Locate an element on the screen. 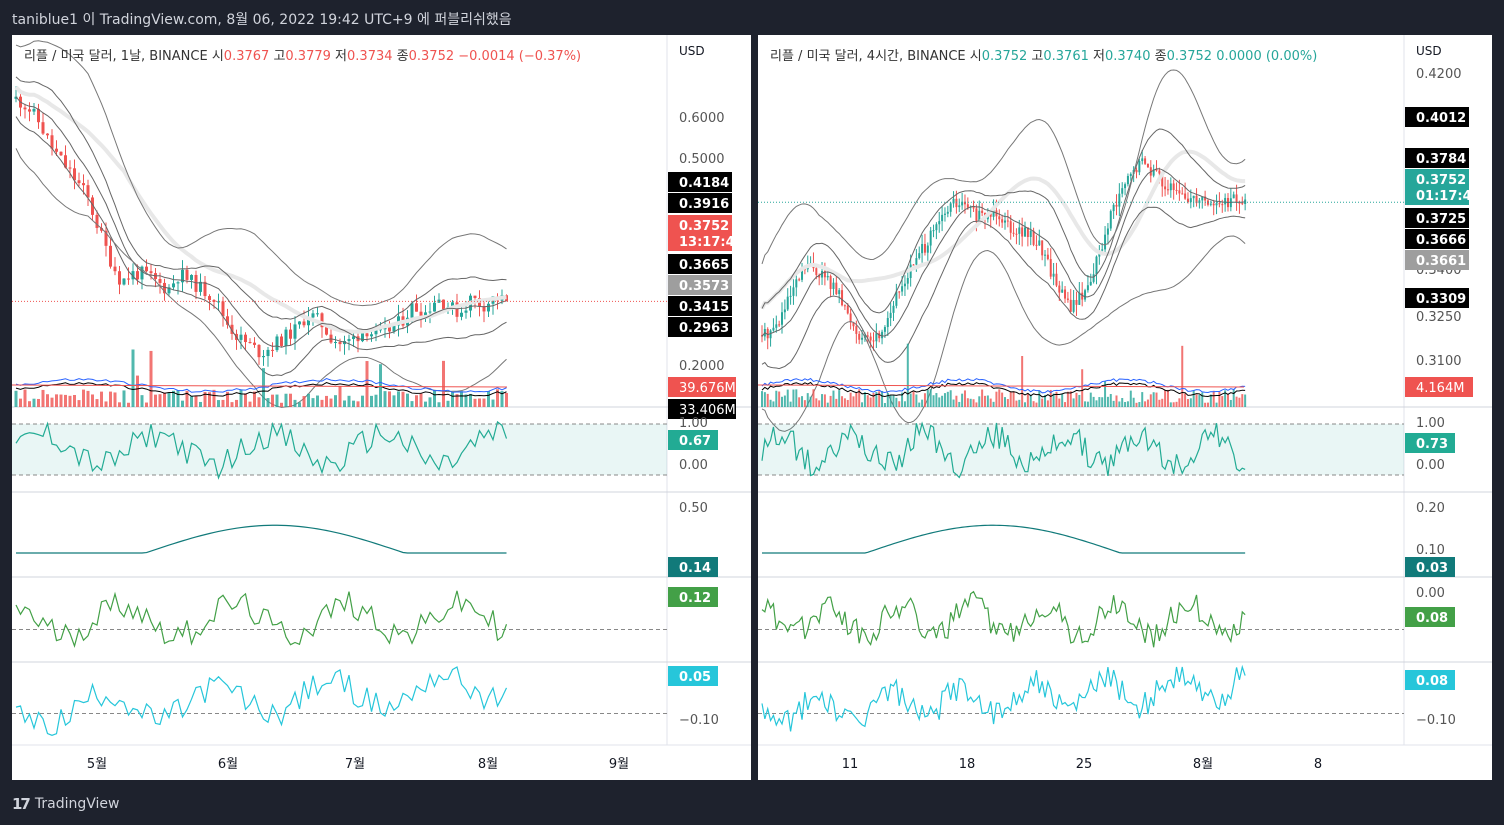 Image resolution: width=1504 pixels, height=825 pixels. indicator-tick-label: 0.20 is located at coordinates (1430, 508).